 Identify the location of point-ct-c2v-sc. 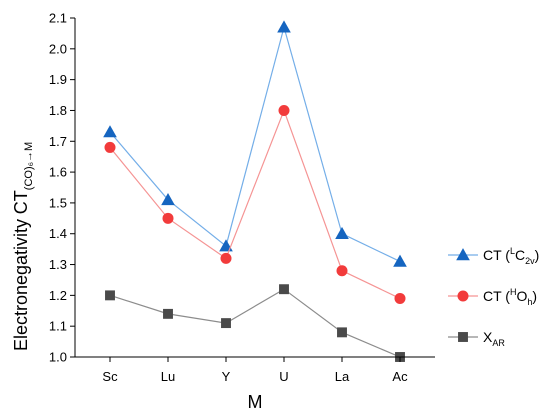
(110, 131).